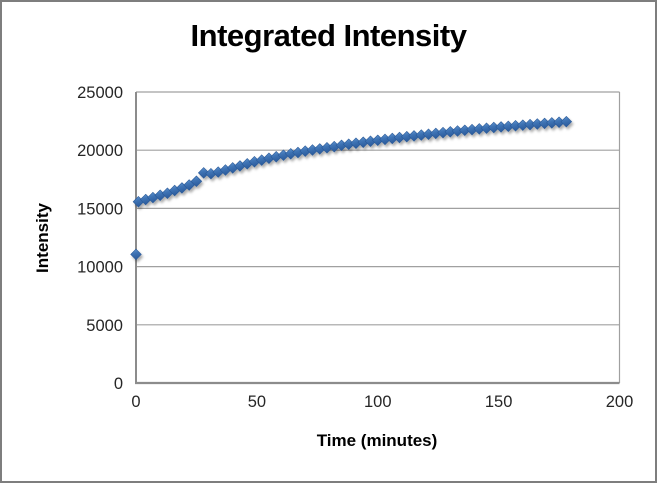  I want to click on x-tick-label: 100, so click(378, 402).